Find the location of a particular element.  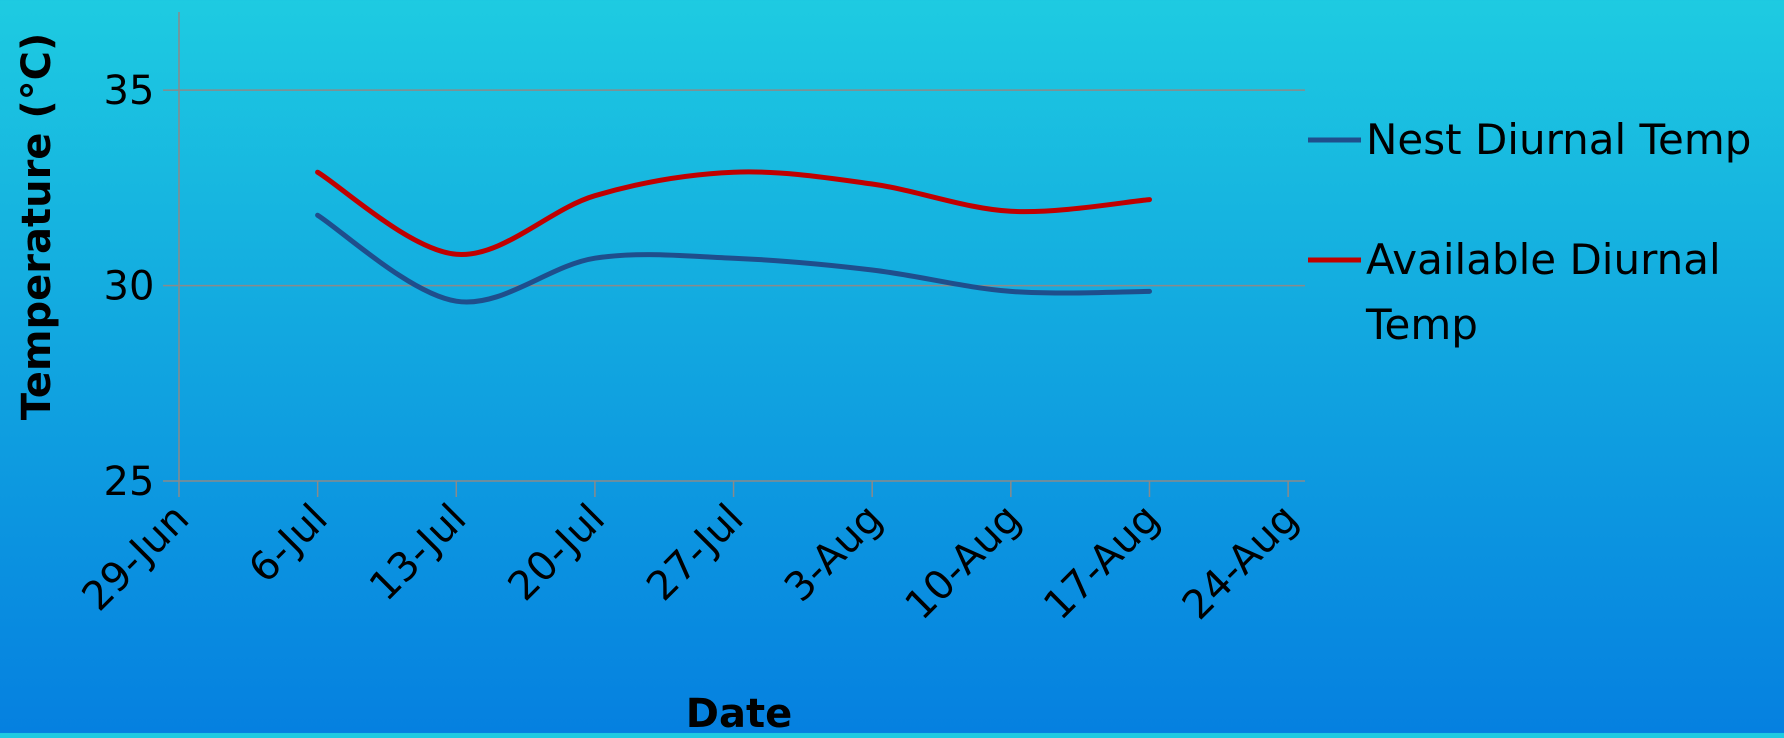

series-line-available-diurnal-temp is located at coordinates (733, 213).